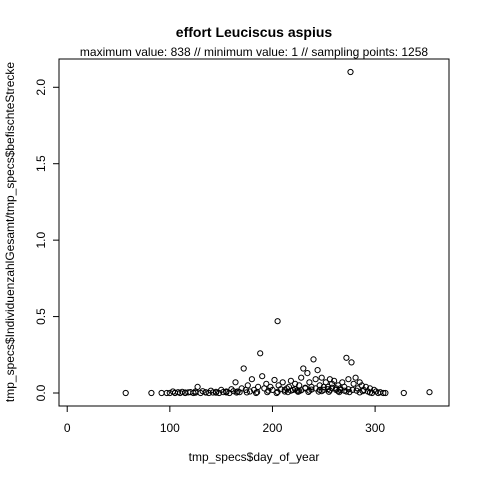 This screenshot has height=480, width=480. I want to click on y-tick-label: 0.0, so click(41, 392).